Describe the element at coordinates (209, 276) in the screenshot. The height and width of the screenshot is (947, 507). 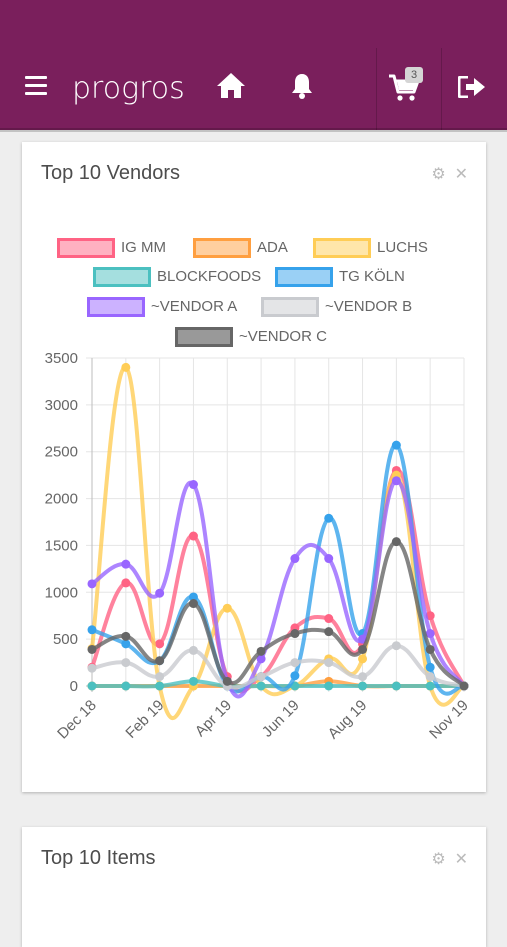
I see `legend-label: BLOCKFOODS` at that location.